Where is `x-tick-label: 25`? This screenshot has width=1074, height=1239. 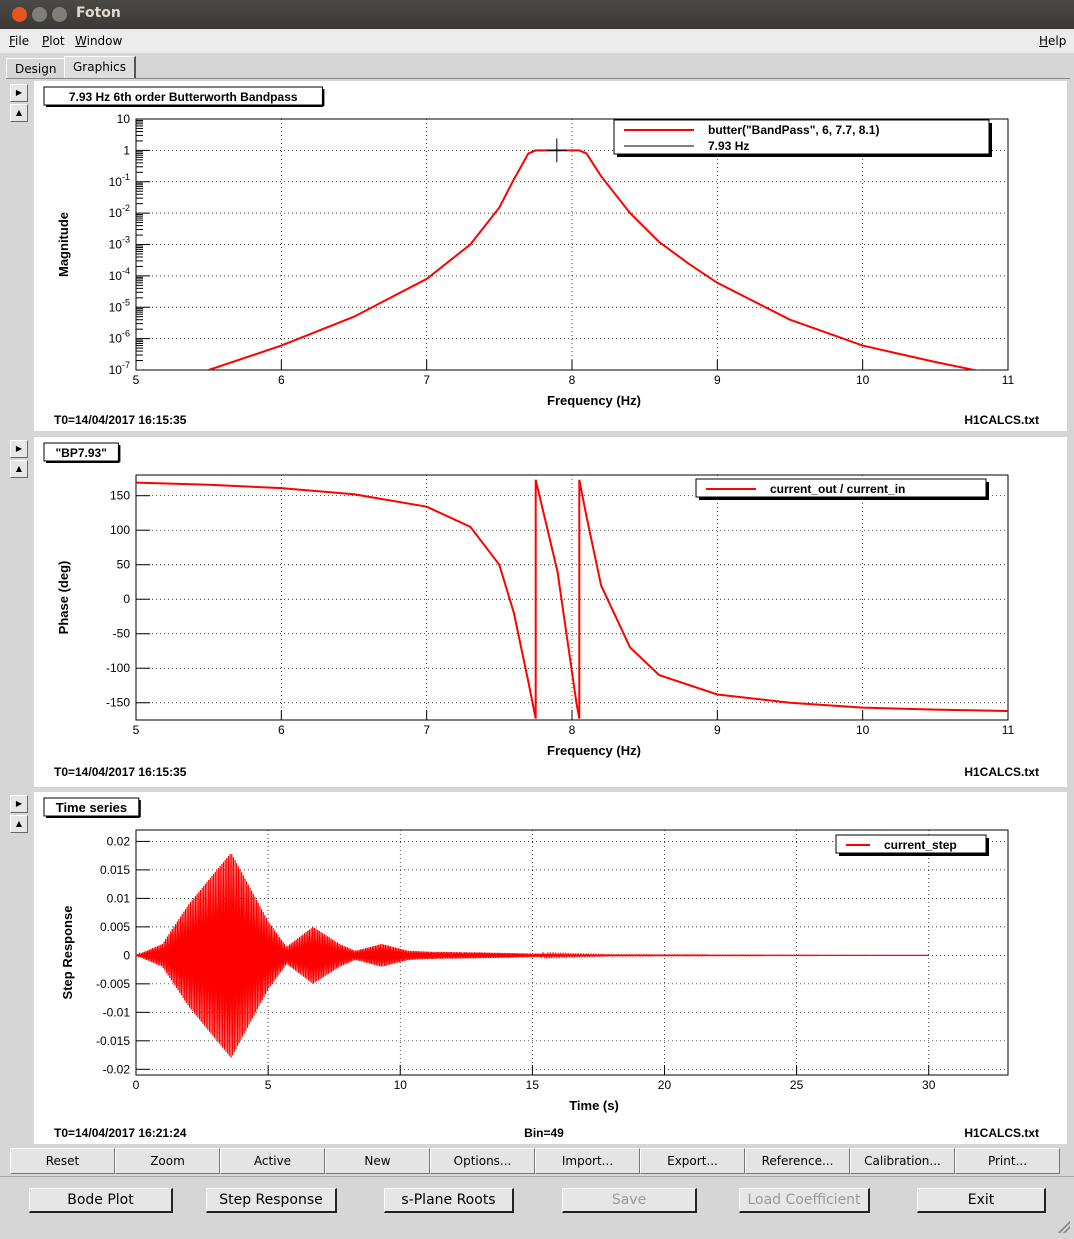
x-tick-label: 25 is located at coordinates (797, 1085).